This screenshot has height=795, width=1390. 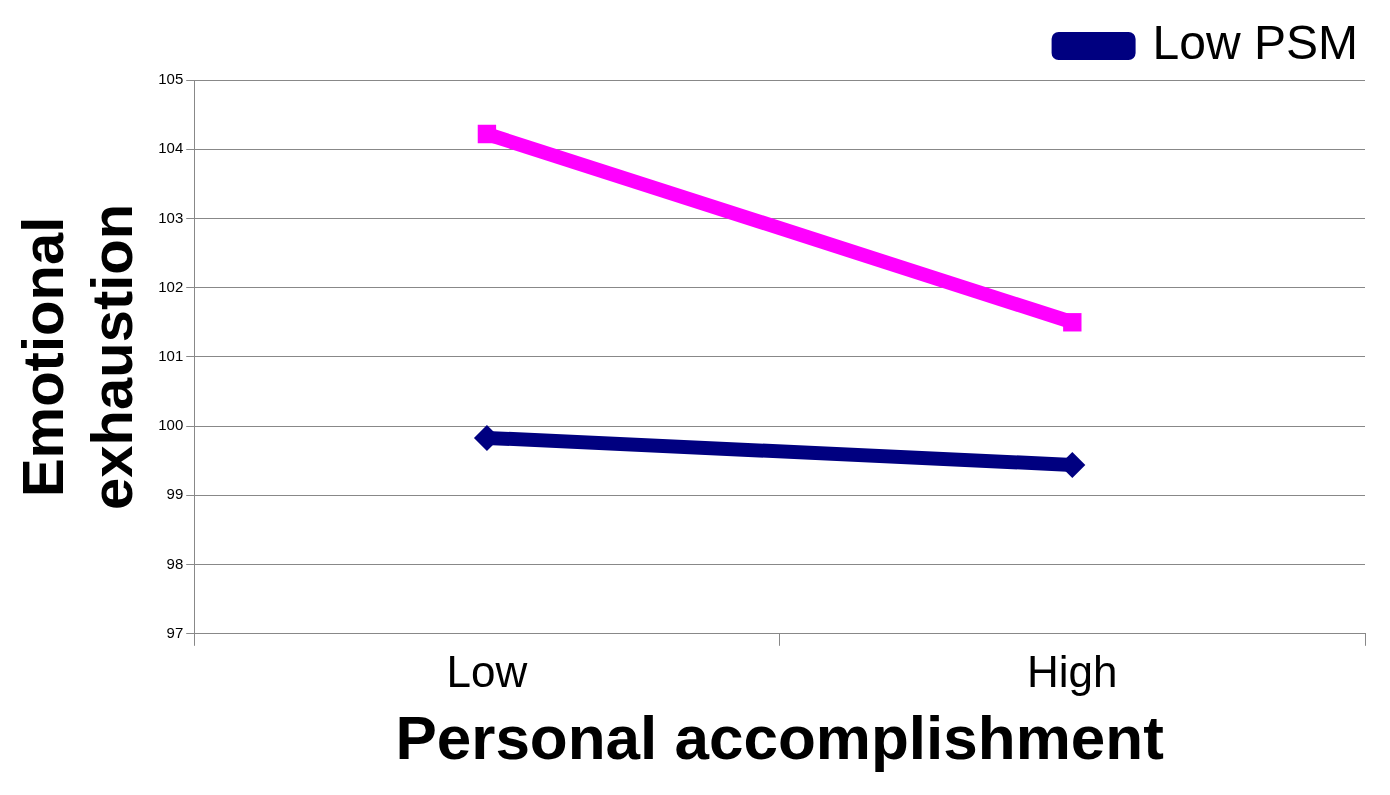 I want to click on x-tick-label: Low, so click(x=487, y=672).